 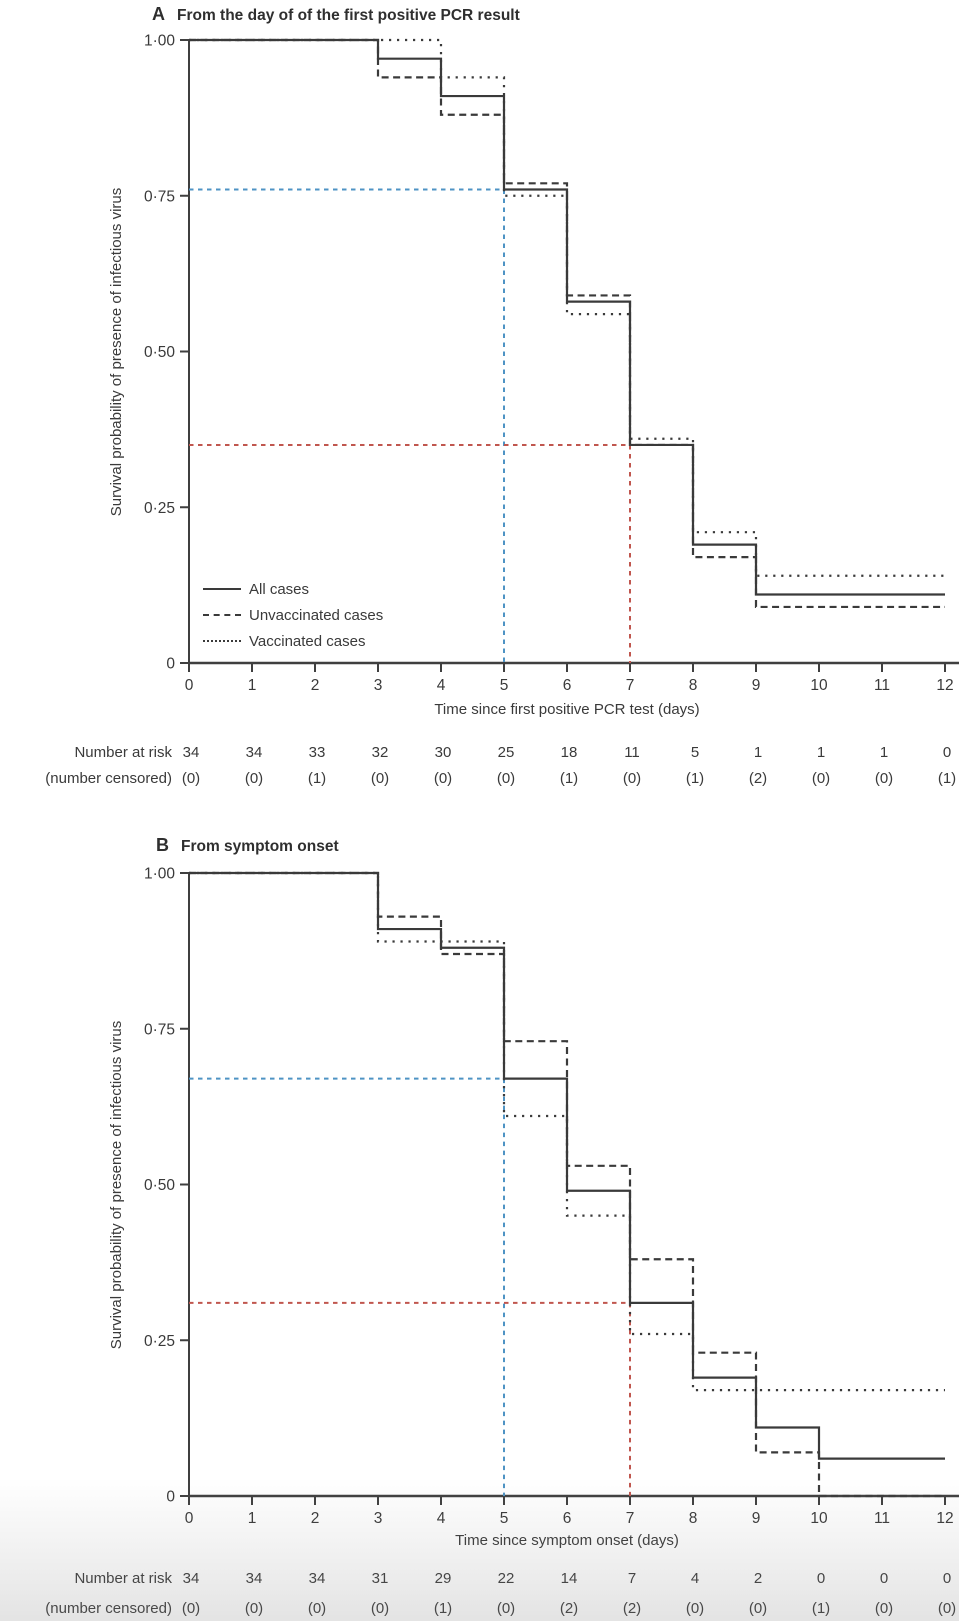 I want to click on risk-cell: 29, so click(x=443, y=1578).